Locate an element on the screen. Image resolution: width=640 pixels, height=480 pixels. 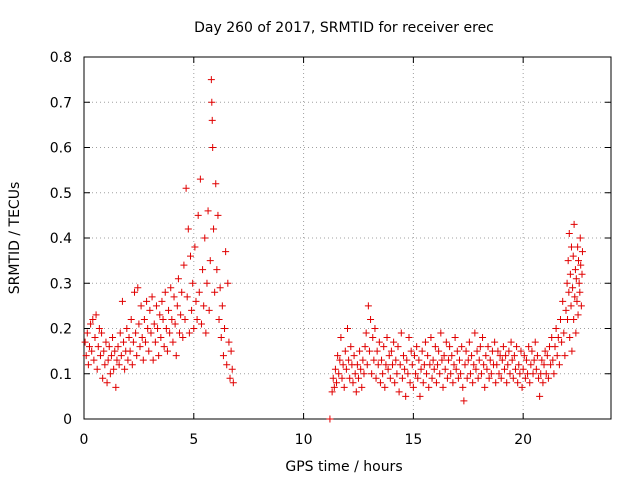
x-tick-label: 10 is located at coordinates (304, 440).